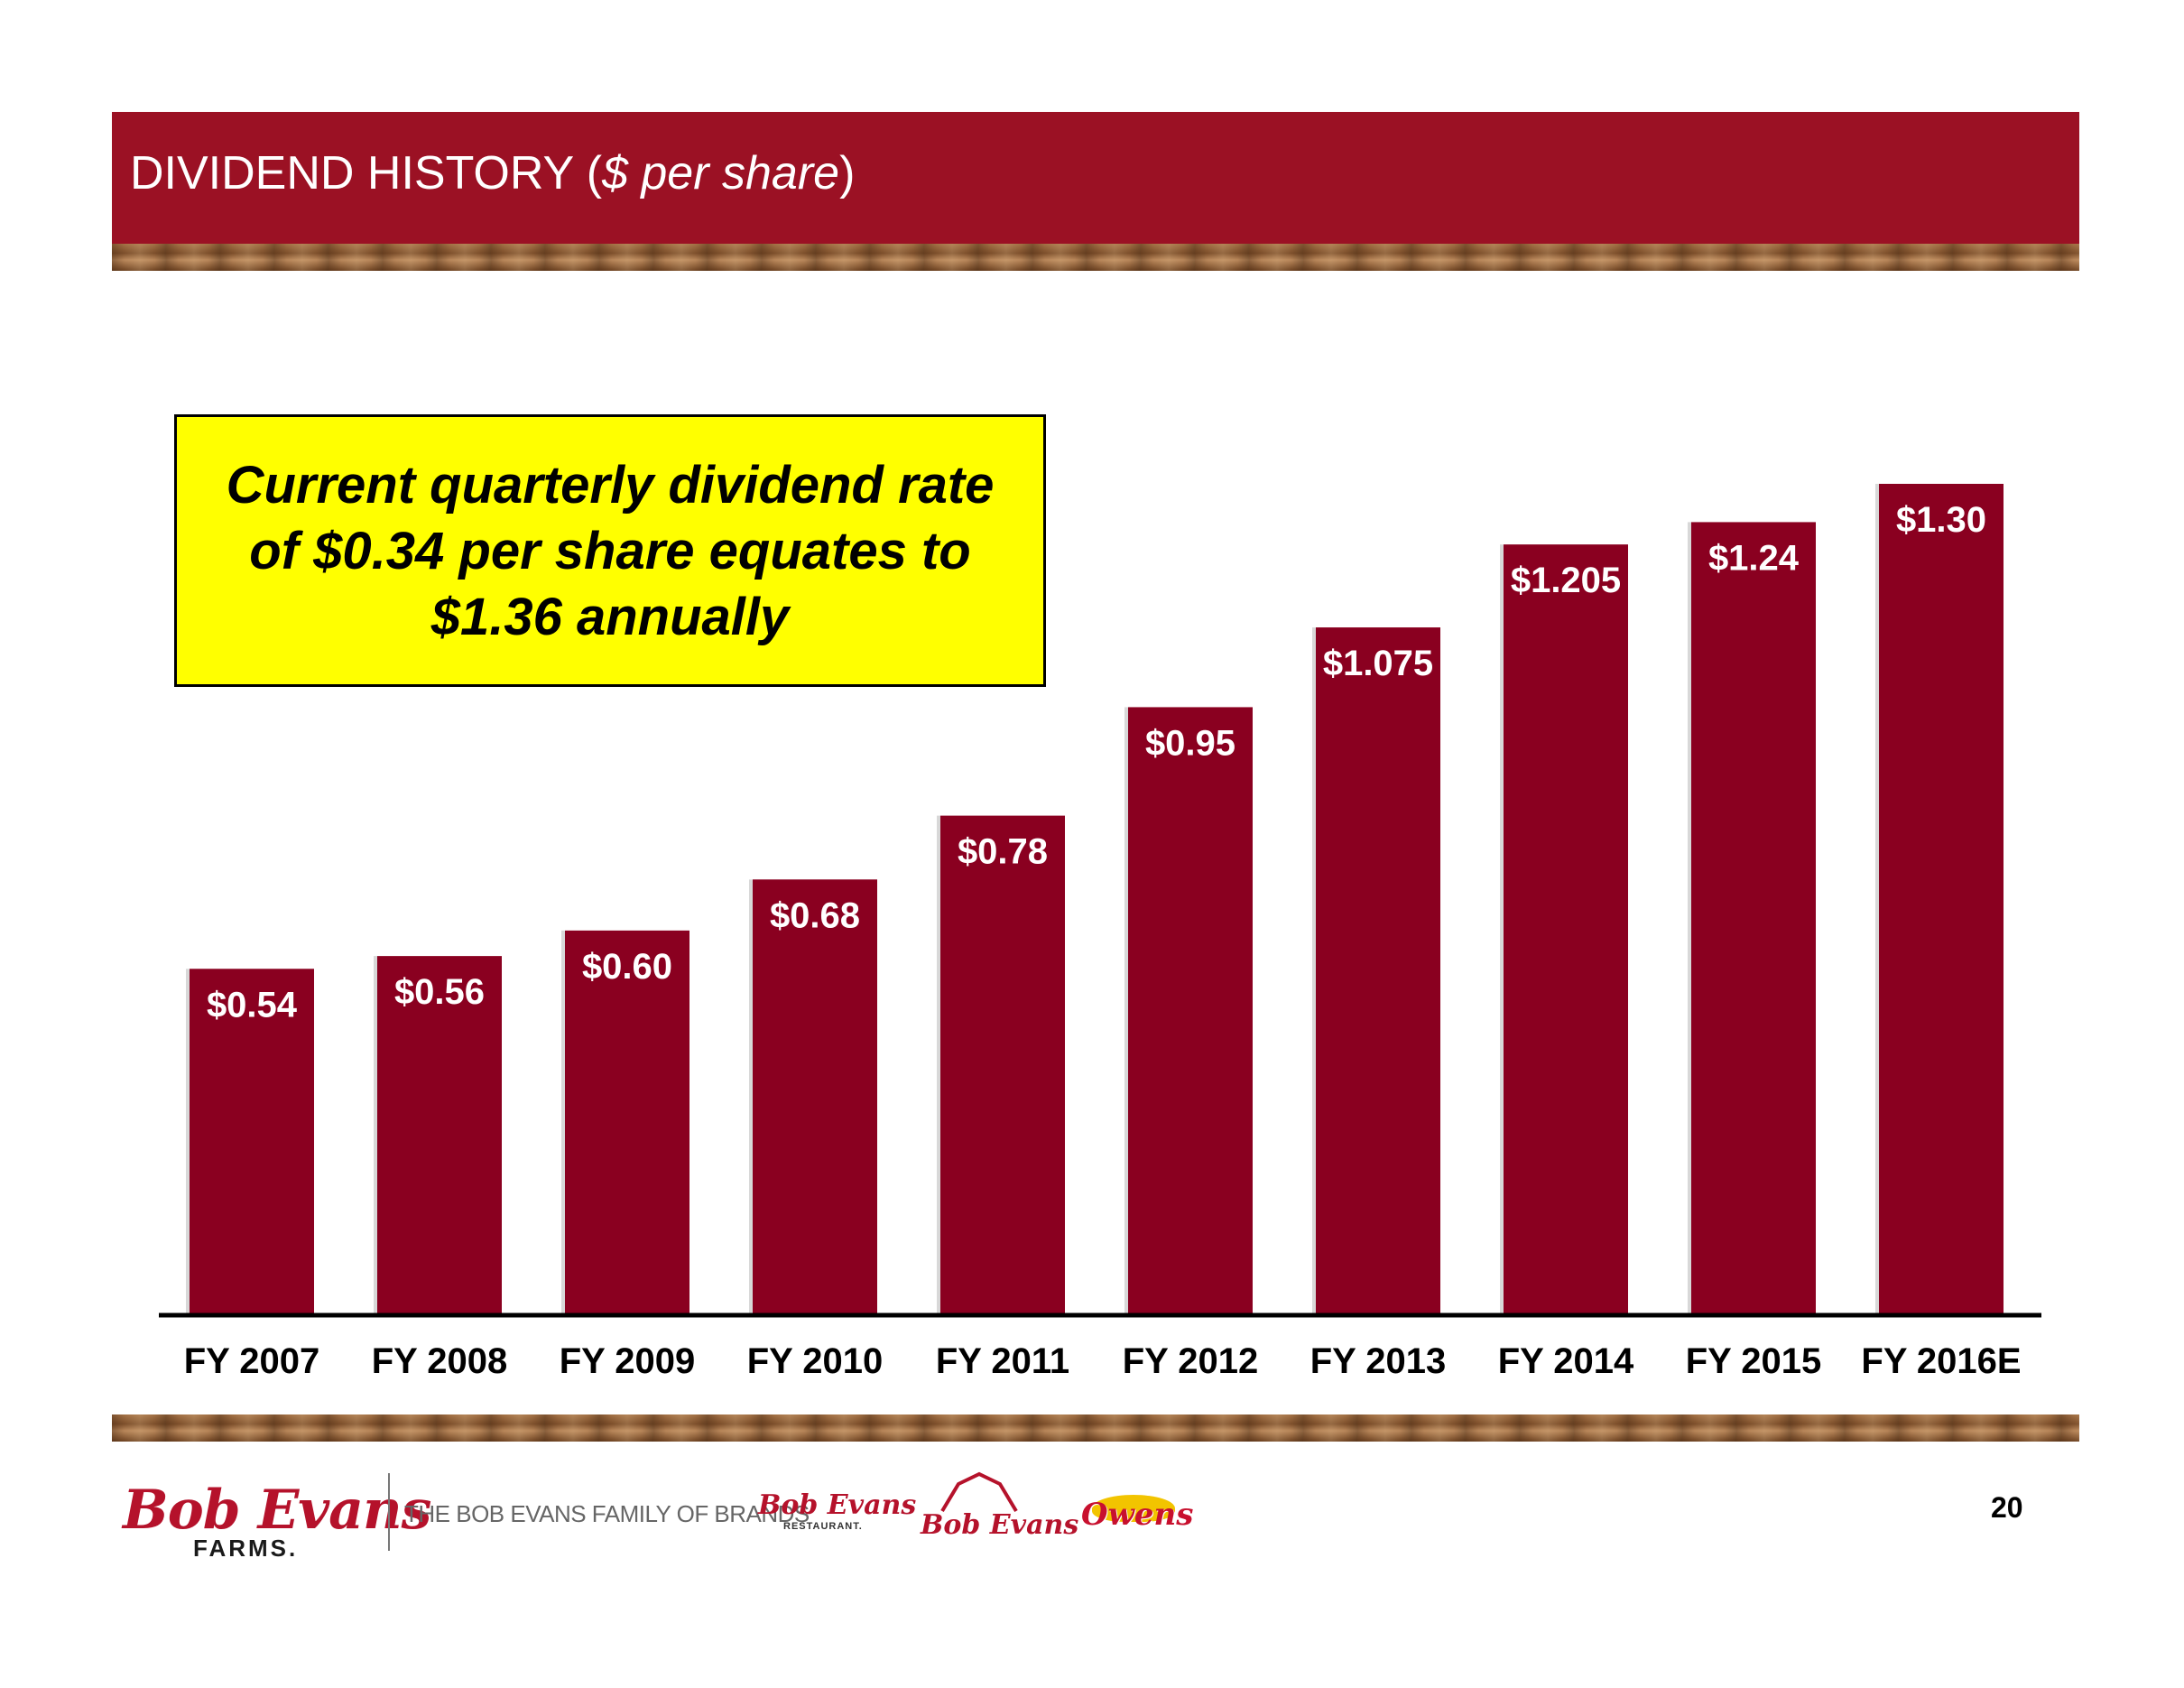 This screenshot has width=2184, height=1688. What do you see at coordinates (277, 1511) in the screenshot?
I see `logo-script-text: Bob Evans` at bounding box center [277, 1511].